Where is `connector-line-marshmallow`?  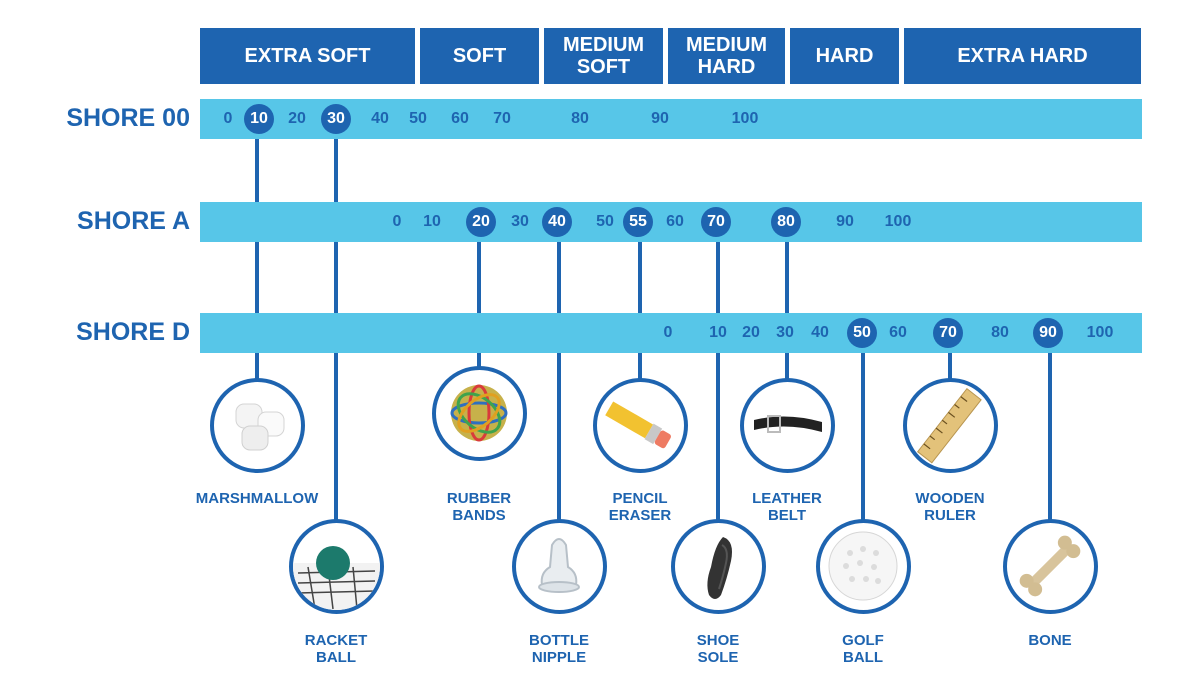
connector-line-marshmallow is located at coordinates (257, 250).